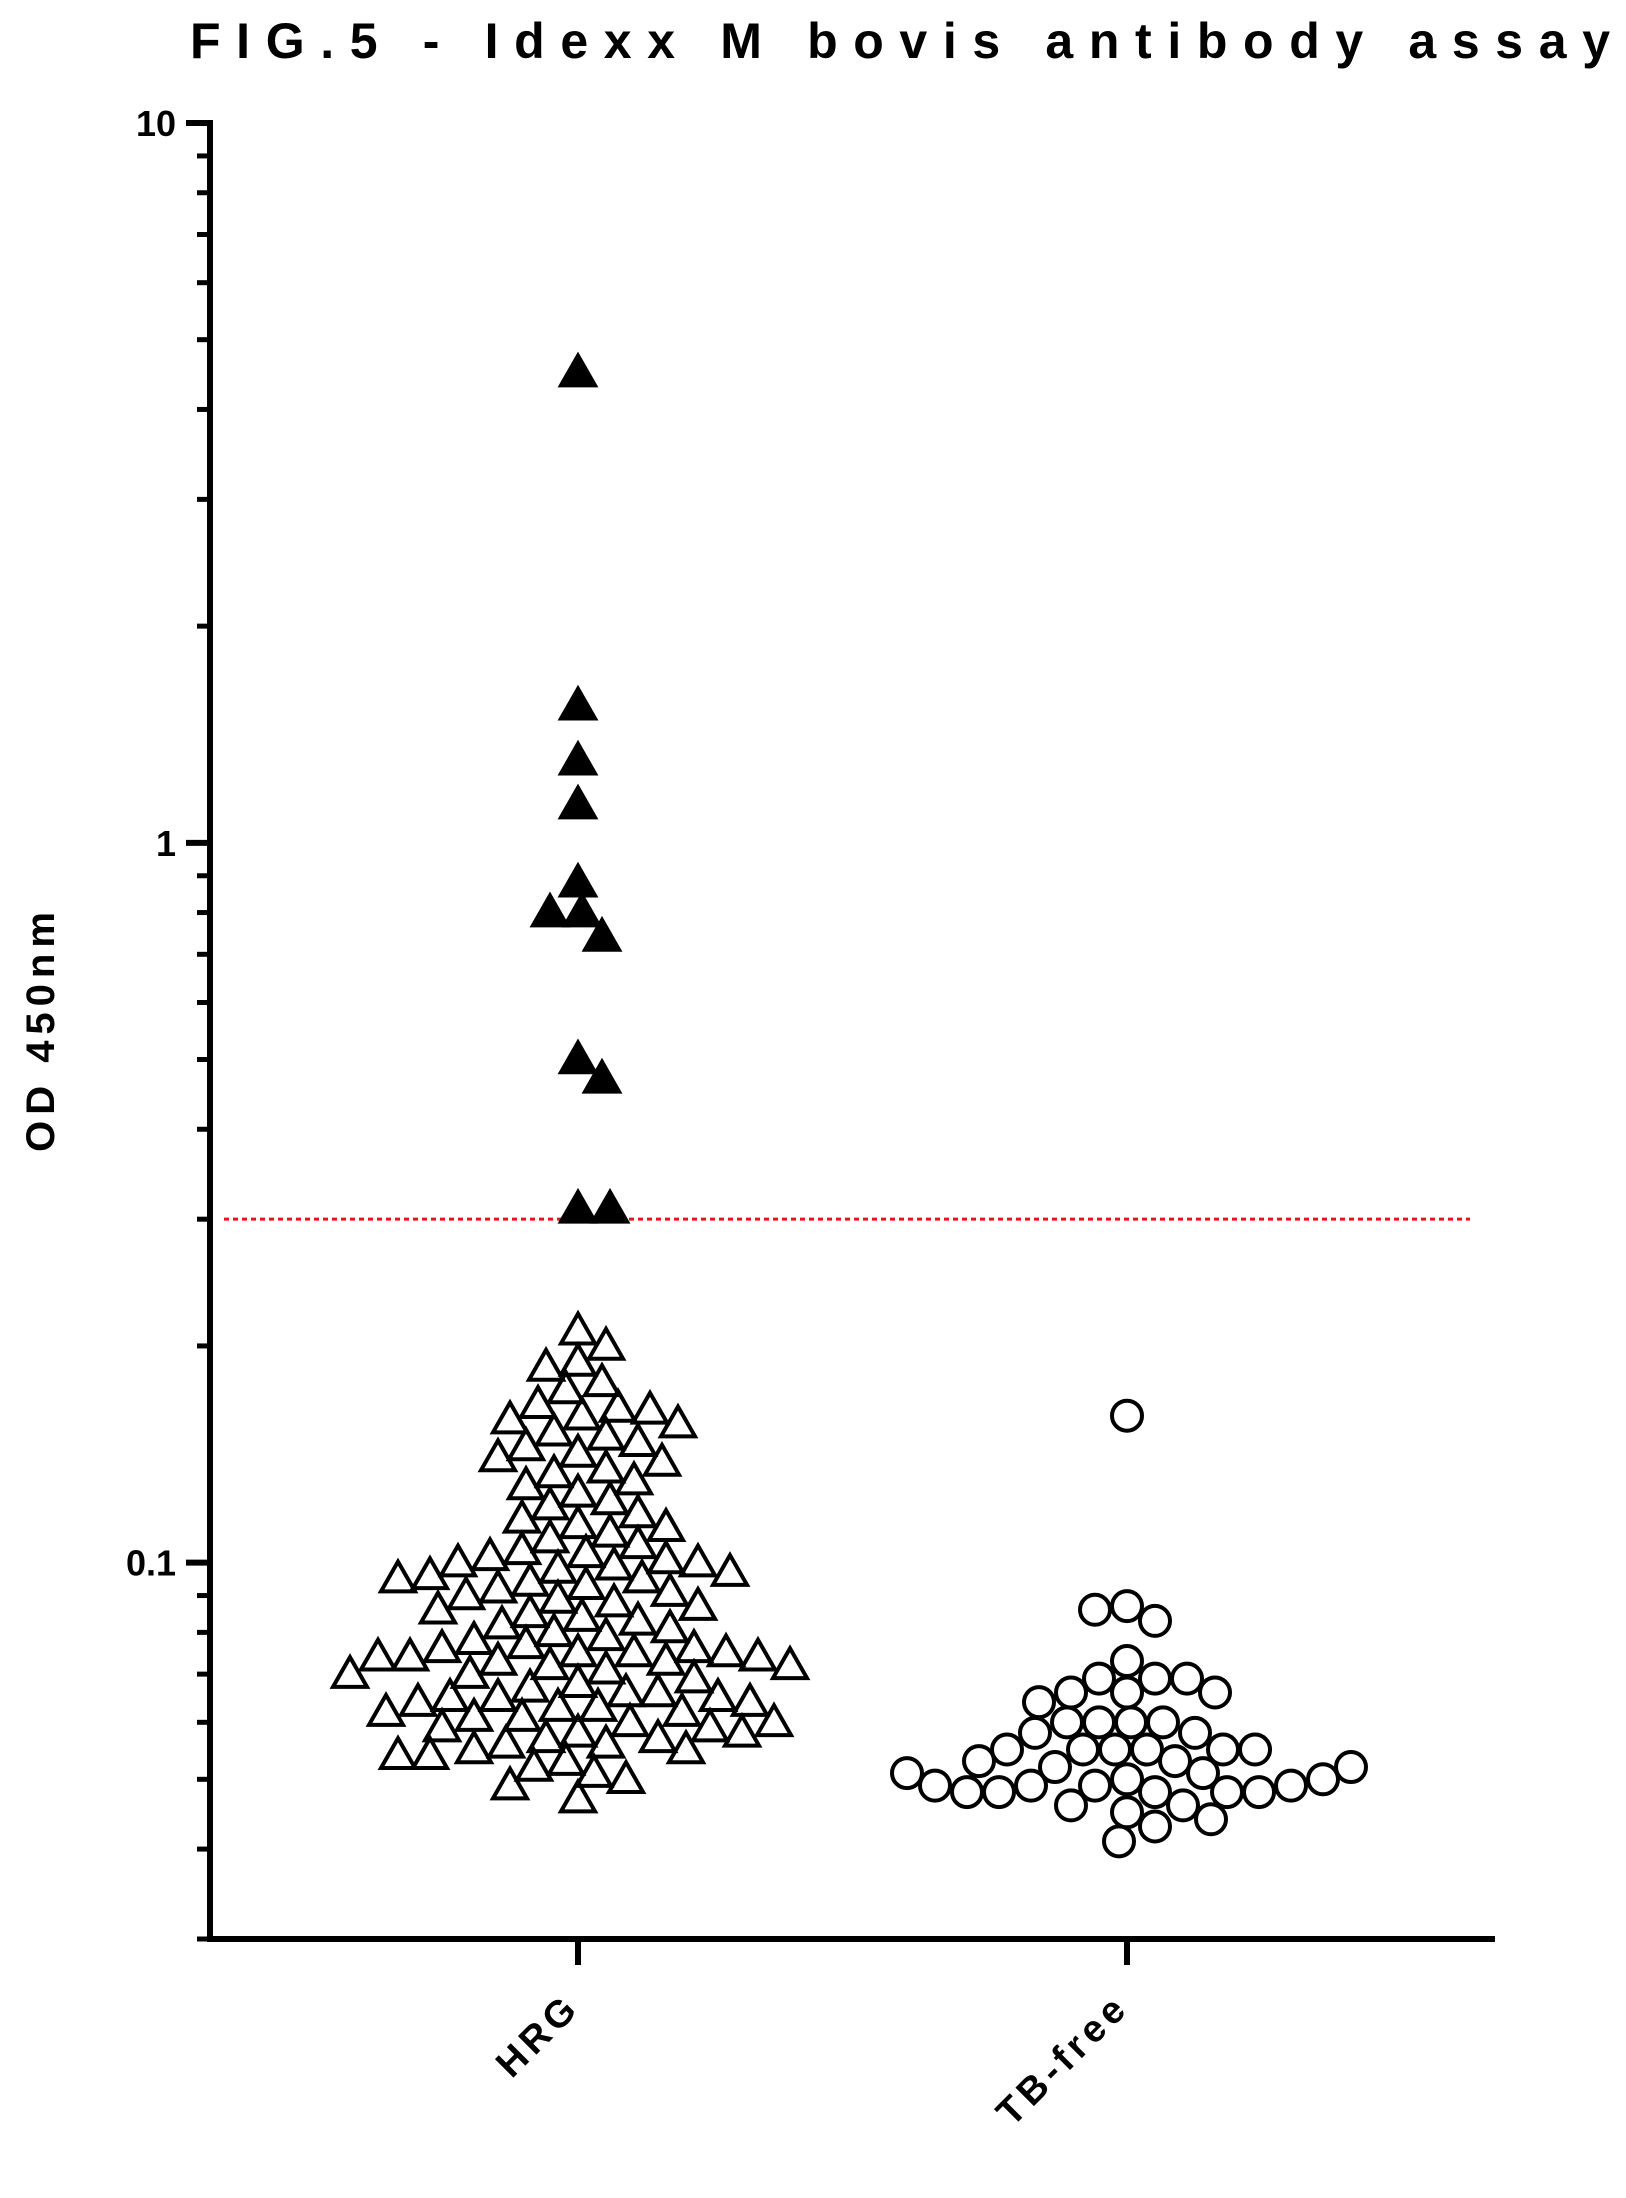 Image resolution: width=1626 pixels, height=2198 pixels. Describe the element at coordinates (1063, 2060) in the screenshot. I see `x-tick-label: TB-free` at that location.